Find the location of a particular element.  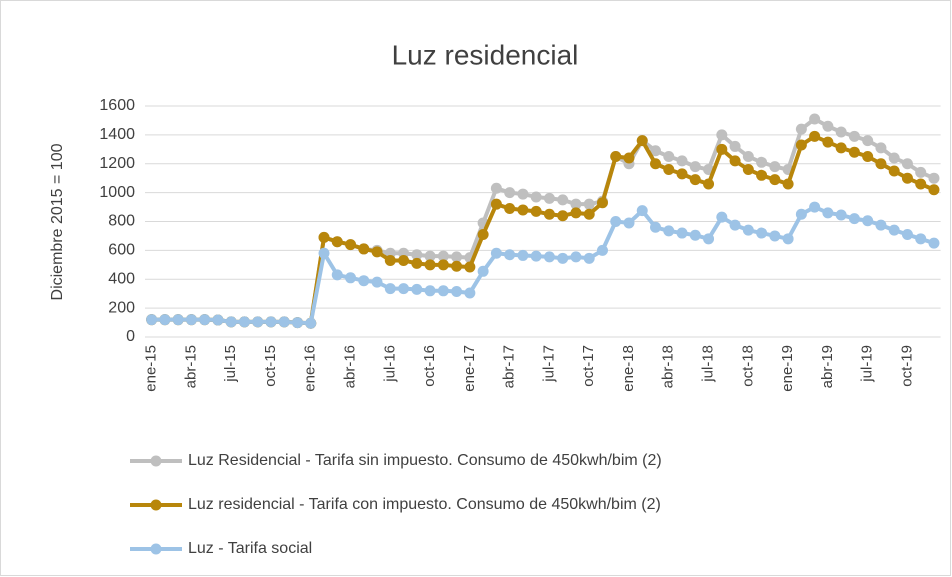

x-tick-label: abr-18 is located at coordinates (668, 366).